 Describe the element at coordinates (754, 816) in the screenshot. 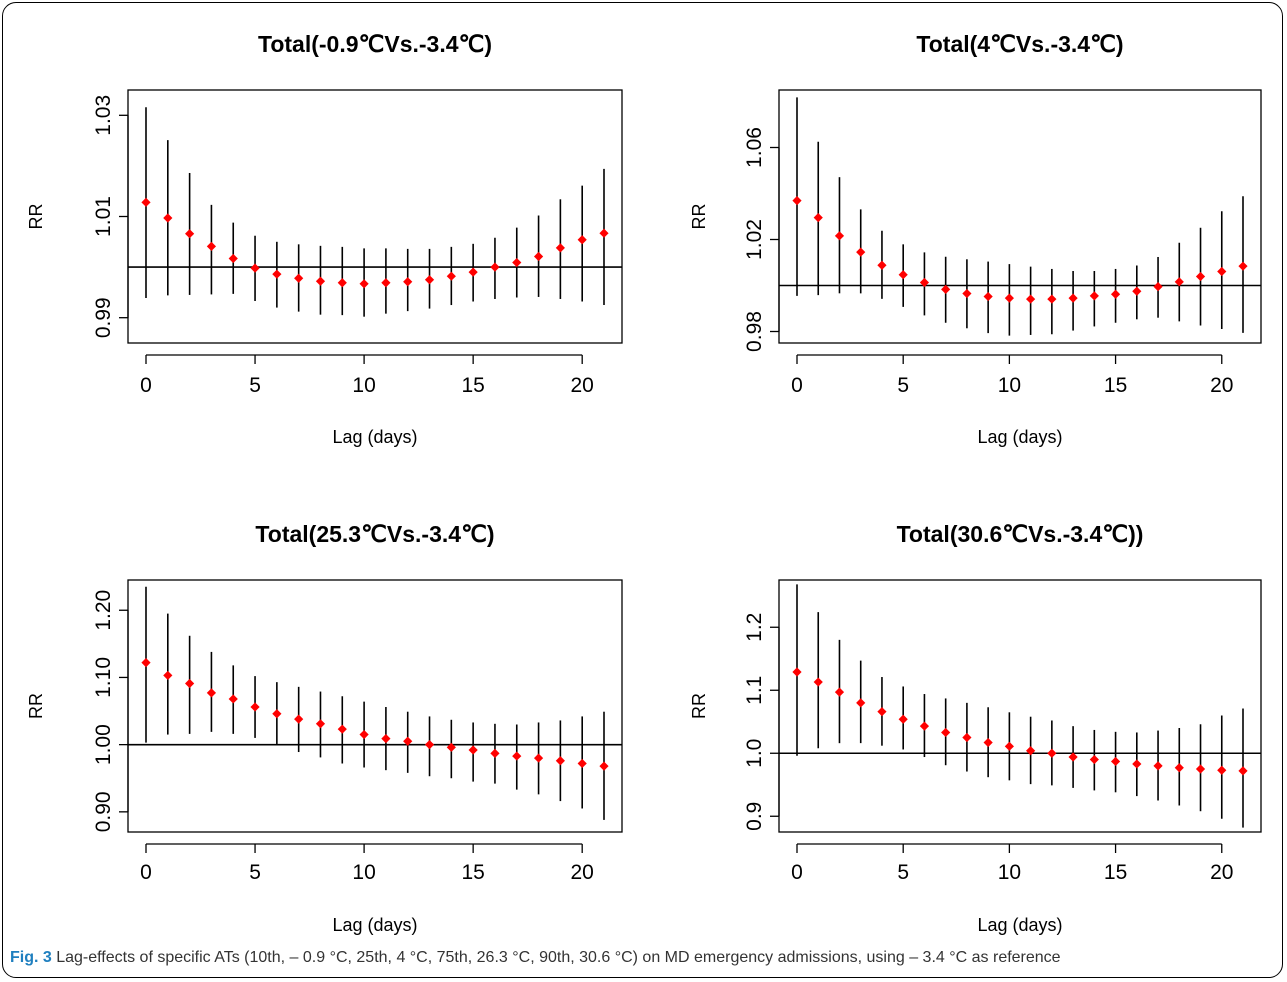

I see `y-tick-label: 0.9` at that location.